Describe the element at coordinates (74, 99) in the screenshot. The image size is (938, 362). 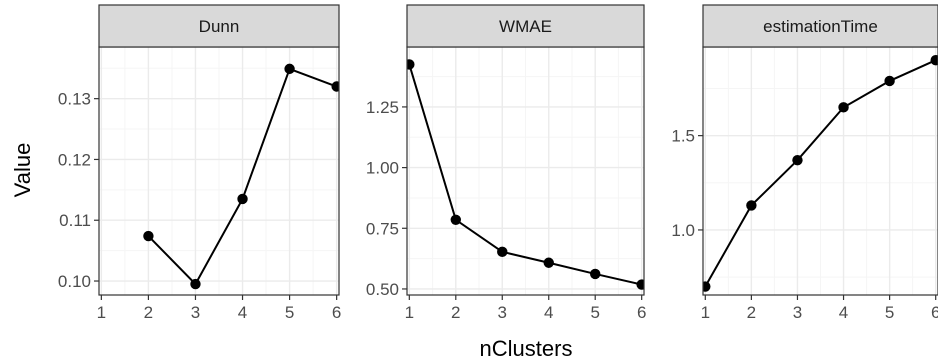
I see `y-tick-label: 0.13` at that location.